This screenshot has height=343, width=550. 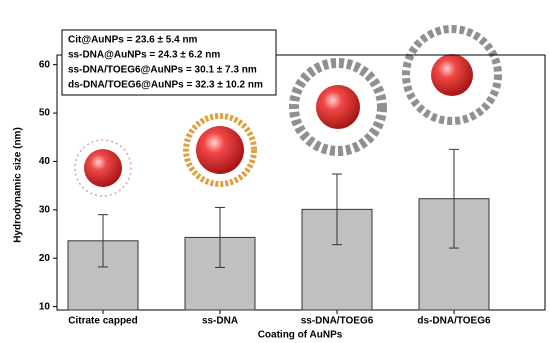 I want to click on y-tick-label: 20, so click(x=45, y=258).